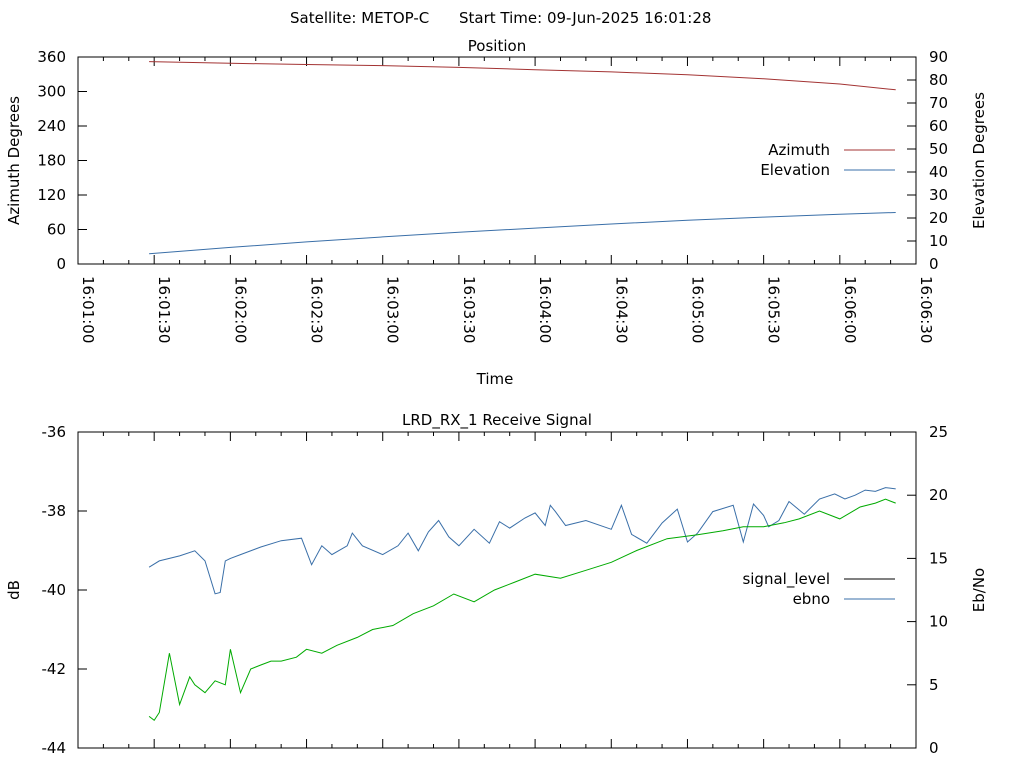 Image resolution: width=1024 pixels, height=768 pixels. I want to click on y2-tick-label: 70, so click(938, 103).